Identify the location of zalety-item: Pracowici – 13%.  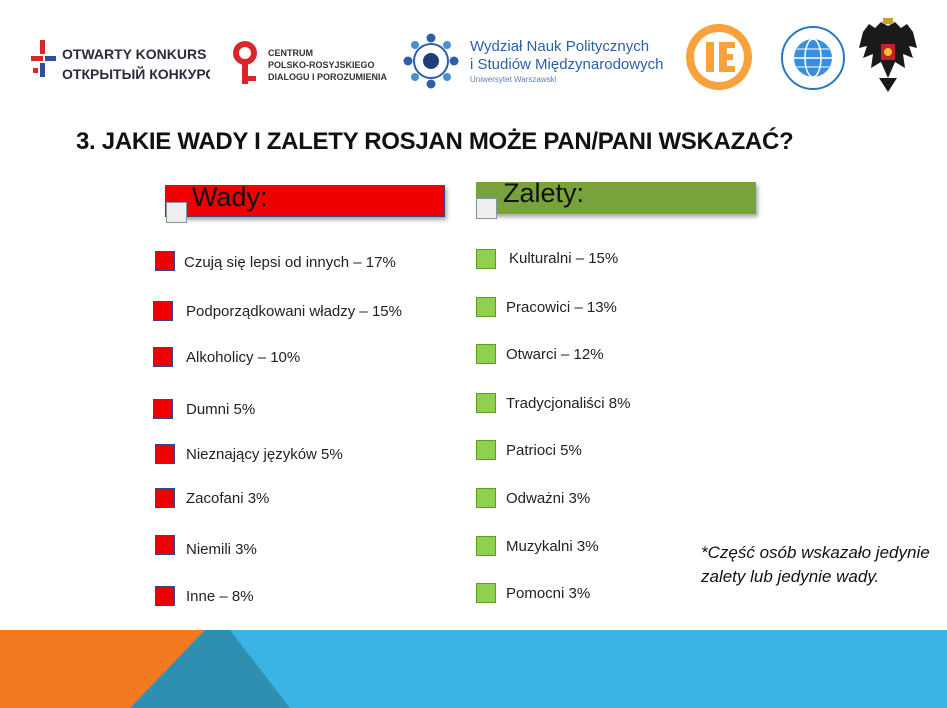
(586, 308).